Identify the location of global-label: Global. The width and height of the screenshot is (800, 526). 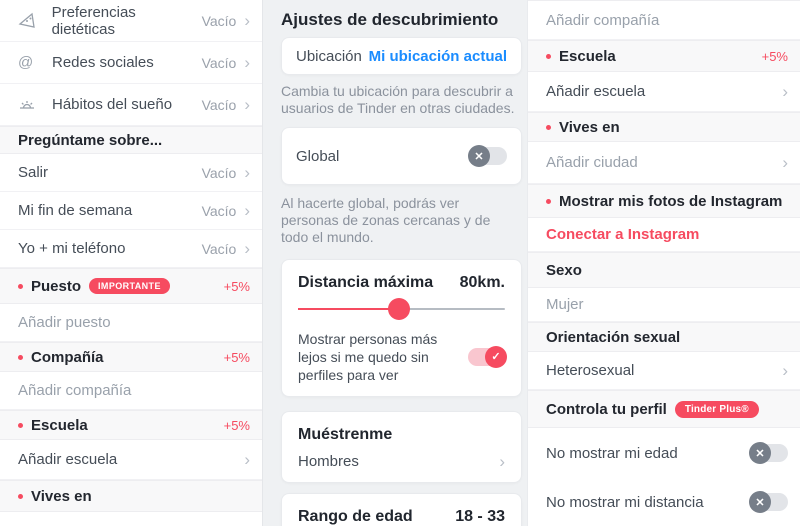
(318, 156).